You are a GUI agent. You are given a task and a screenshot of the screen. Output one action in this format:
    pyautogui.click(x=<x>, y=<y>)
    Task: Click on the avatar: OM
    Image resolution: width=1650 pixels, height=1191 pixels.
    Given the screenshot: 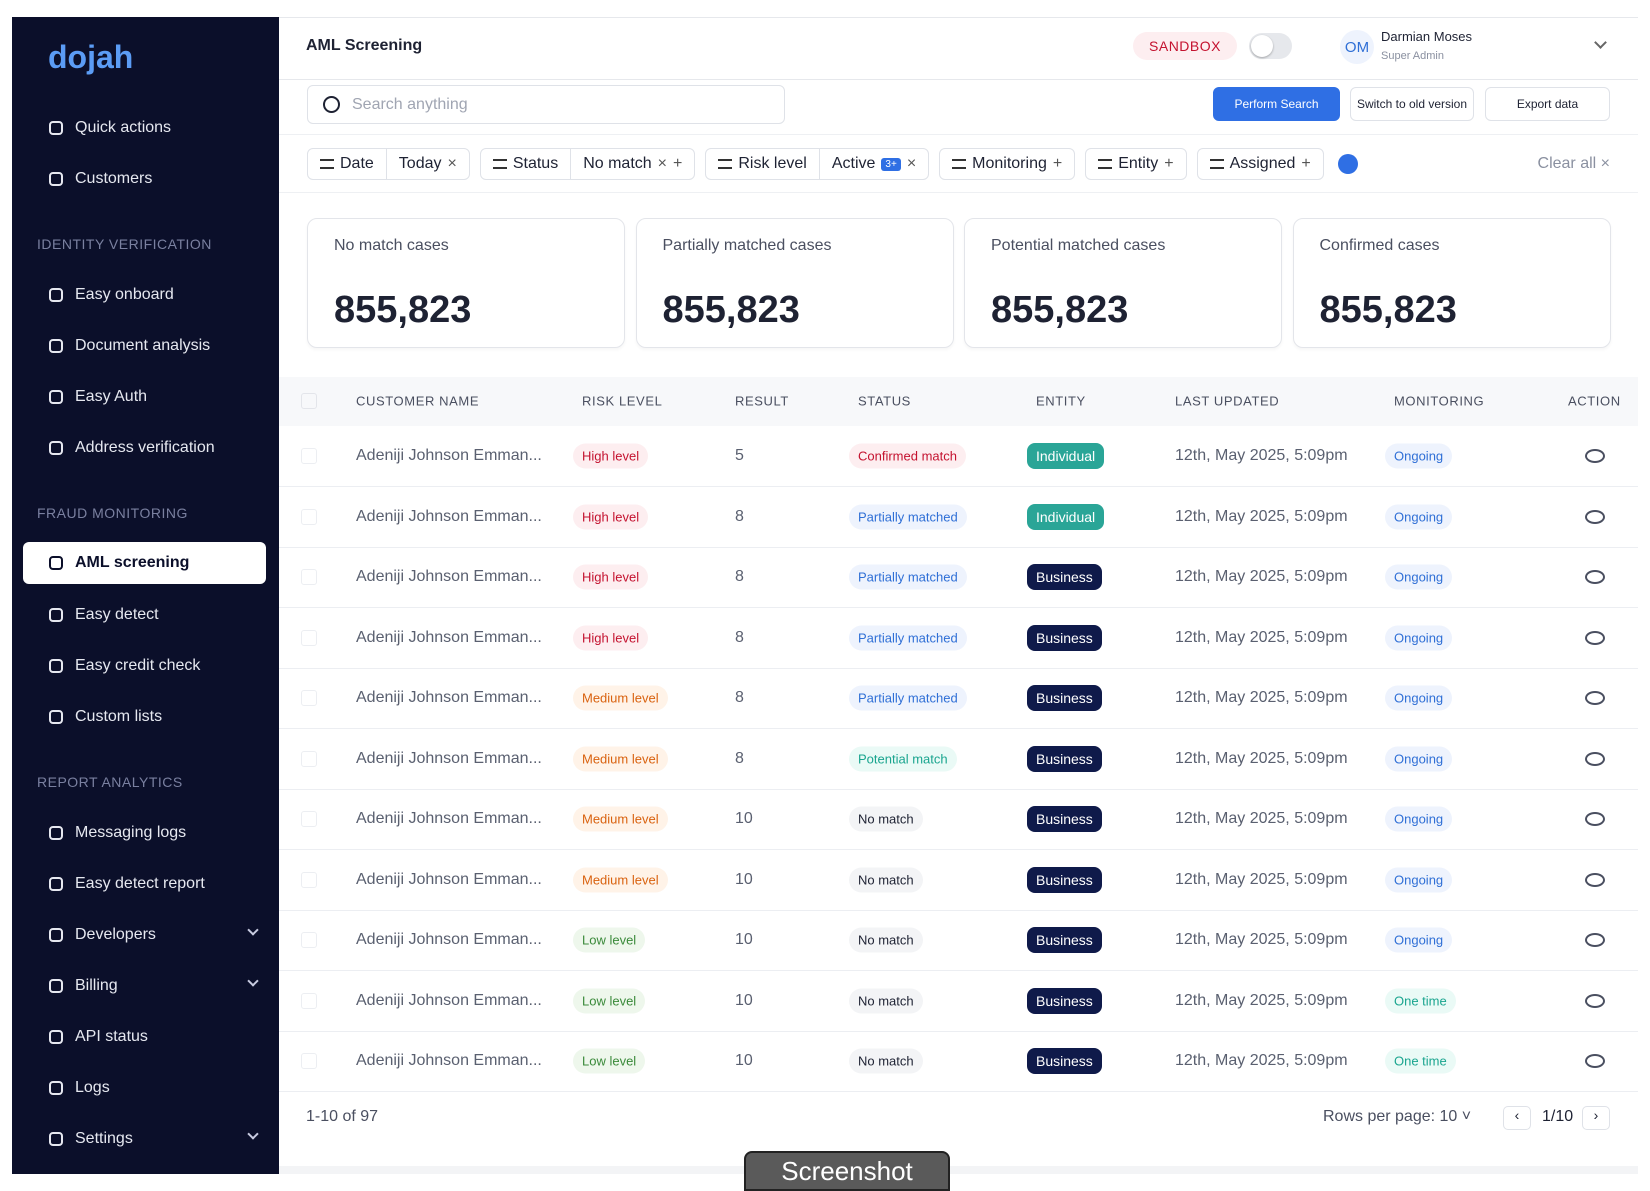 What is the action you would take?
    pyautogui.click(x=1357, y=47)
    